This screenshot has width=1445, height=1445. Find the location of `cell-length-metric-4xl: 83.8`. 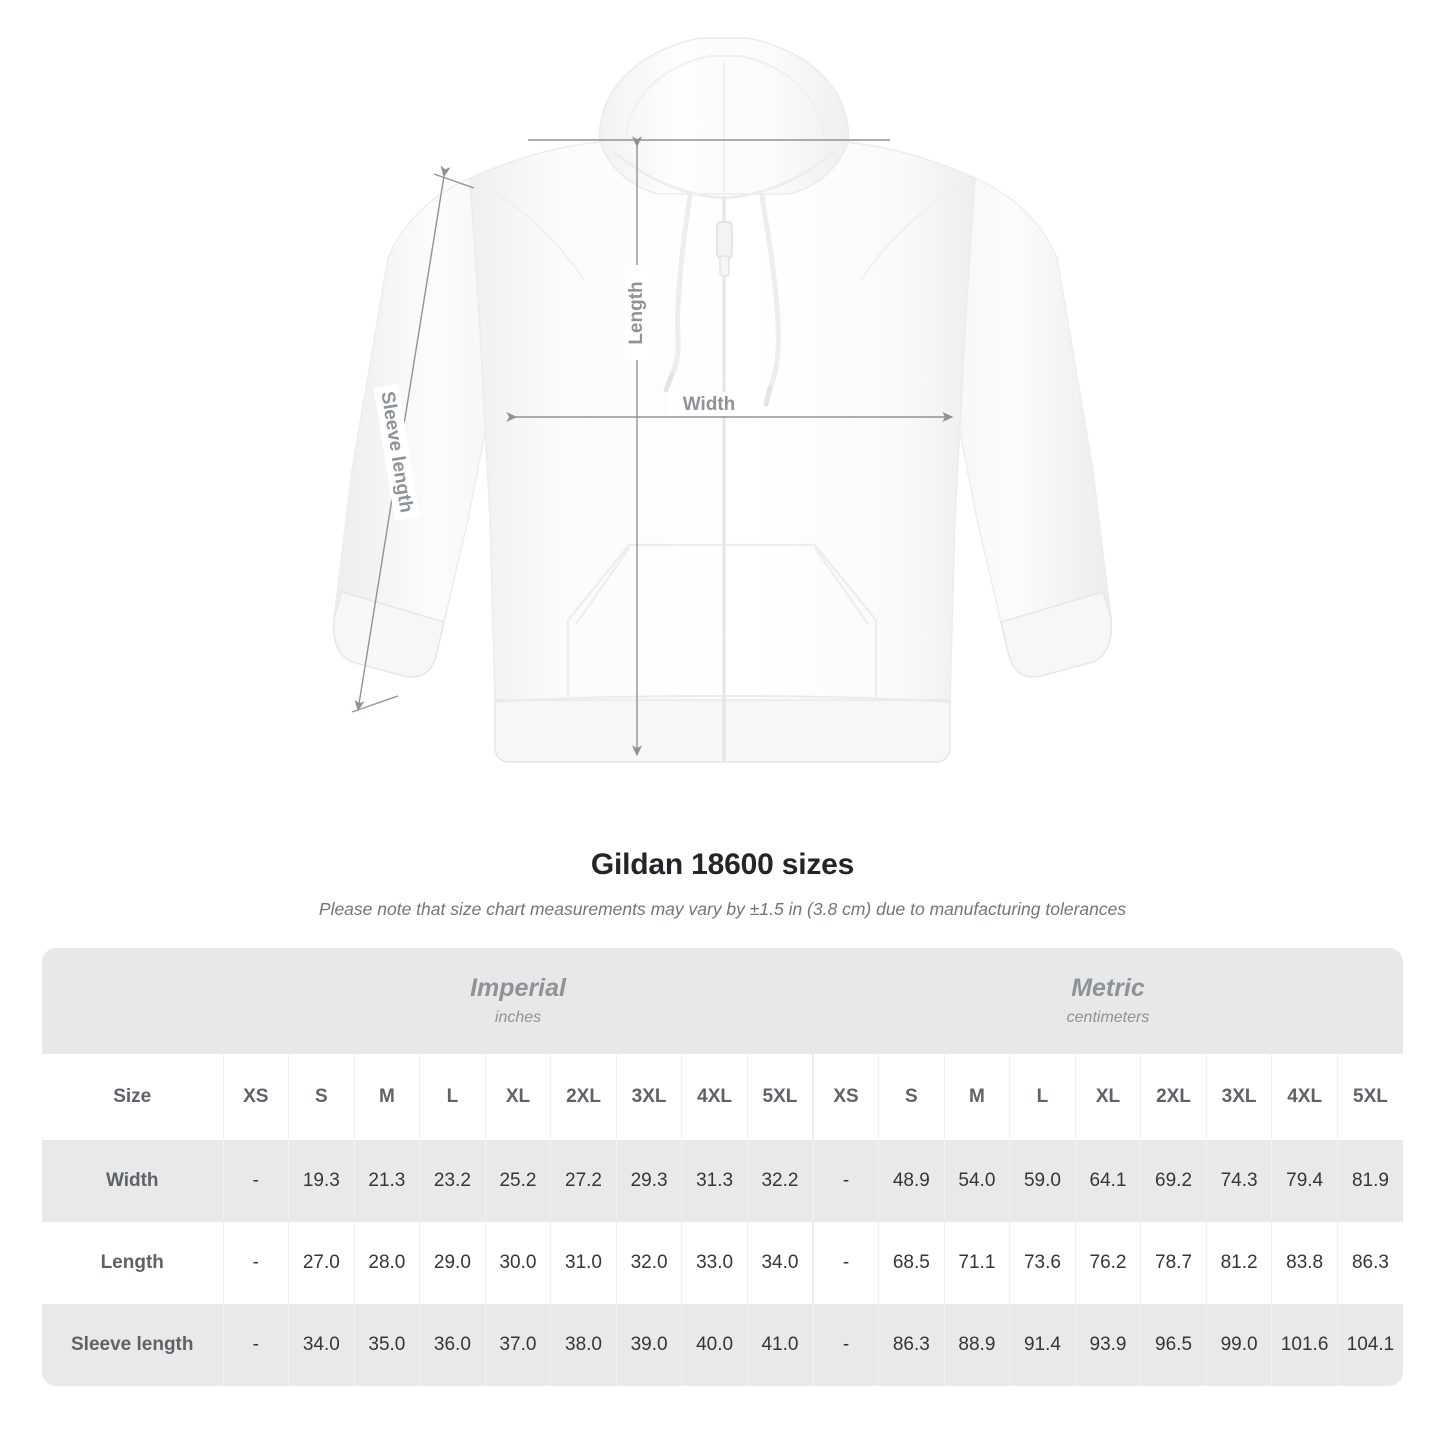

cell-length-metric-4xl: 83.8 is located at coordinates (1304, 1263).